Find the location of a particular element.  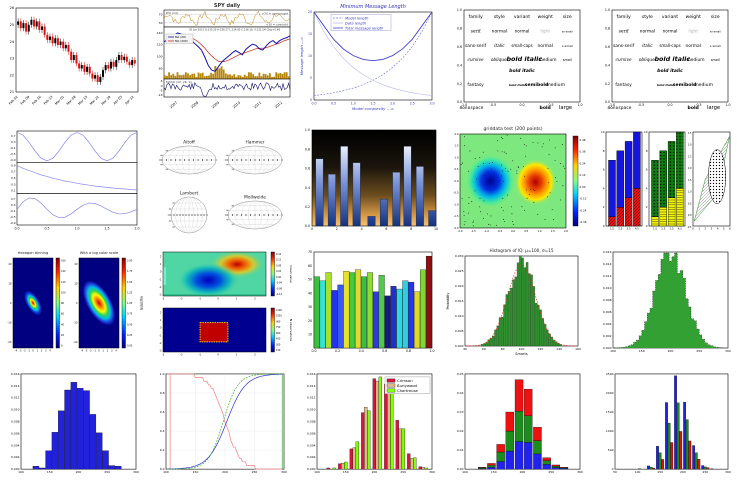

gallery-thumb-stacked-histogram: 100 150 200 250 300 0.00 0.01 0.02 0.03 0.04 0.05 is located at coordinates (518, 426).